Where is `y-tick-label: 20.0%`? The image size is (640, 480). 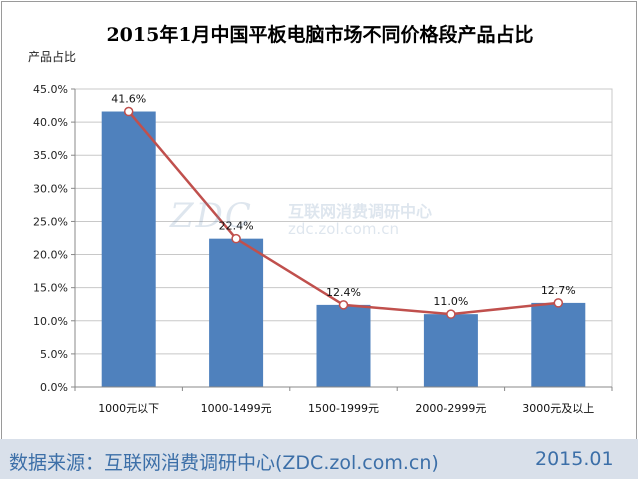 y-tick-label: 20.0% is located at coordinates (50, 255).